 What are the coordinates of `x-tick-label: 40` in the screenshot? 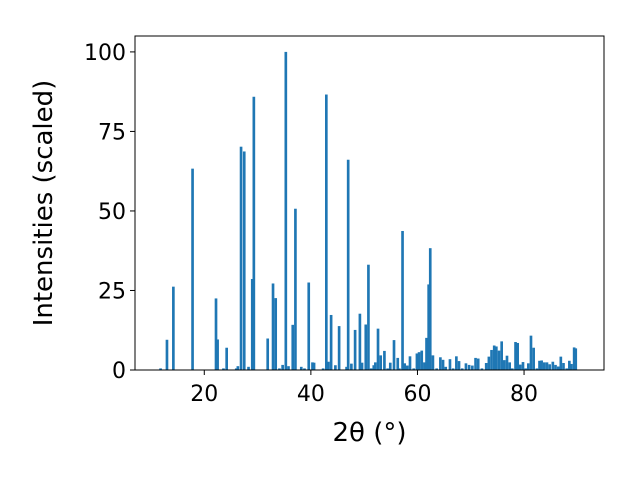 It's located at (311, 394).